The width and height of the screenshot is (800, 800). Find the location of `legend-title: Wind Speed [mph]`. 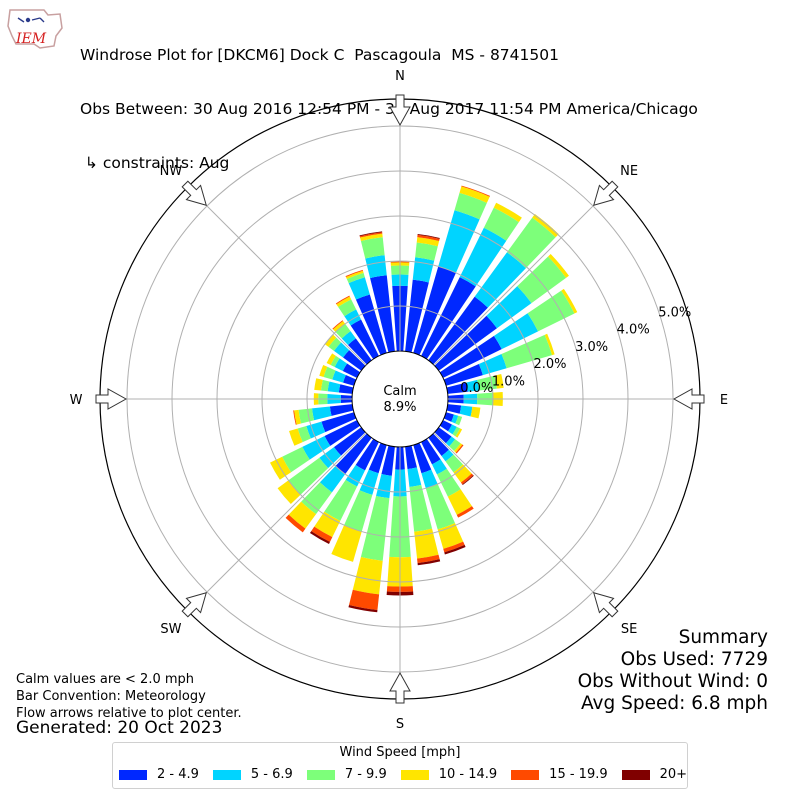

legend-title: Wind Speed [mph] is located at coordinates (400, 752).